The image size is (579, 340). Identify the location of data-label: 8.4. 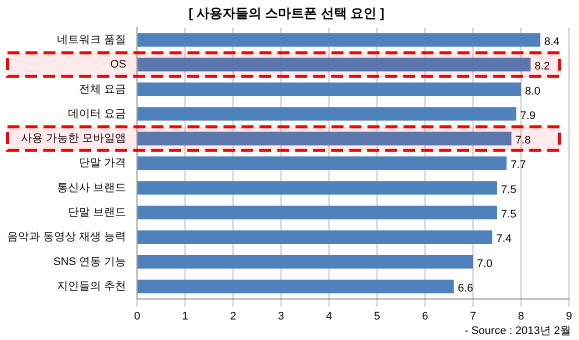
(552, 42).